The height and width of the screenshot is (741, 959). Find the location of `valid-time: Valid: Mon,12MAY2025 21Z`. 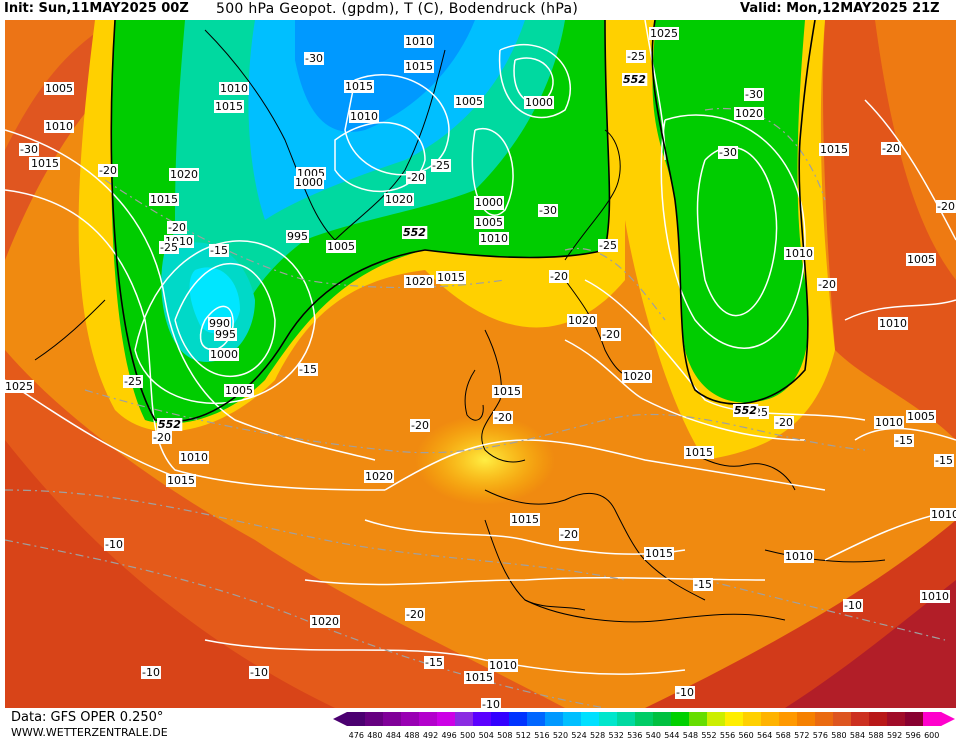

valid-time: Valid: Mon,12MAY2025 21Z is located at coordinates (840, 8).